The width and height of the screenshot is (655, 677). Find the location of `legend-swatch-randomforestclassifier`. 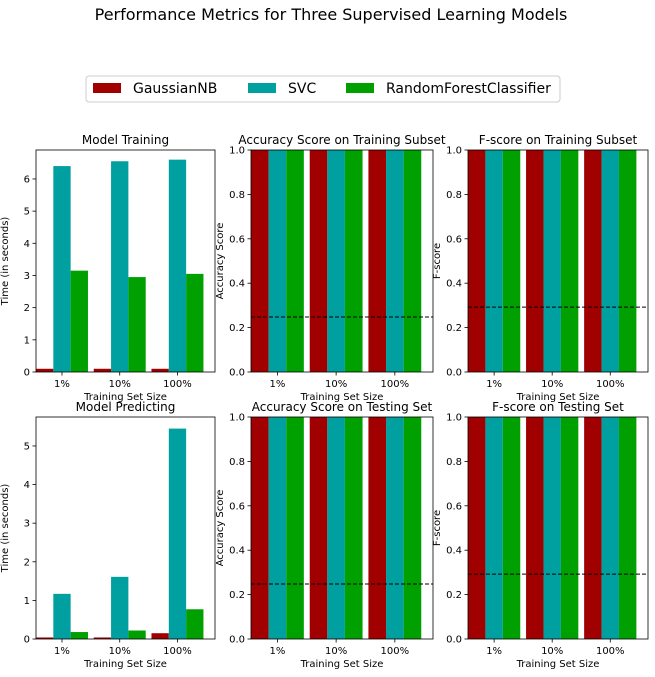

legend-swatch-randomforestclassifier is located at coordinates (360, 88).